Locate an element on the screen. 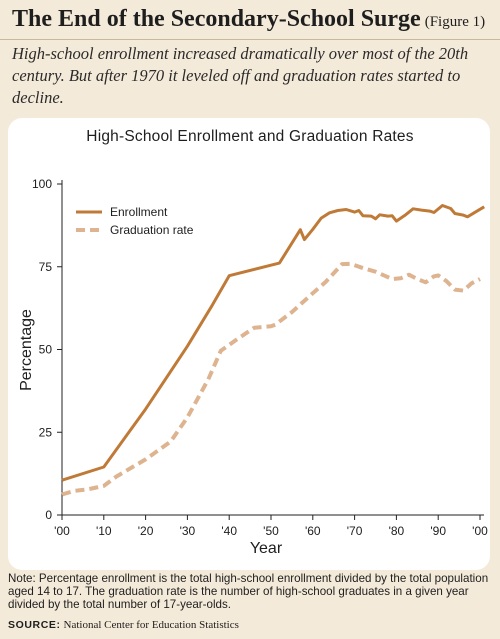 This screenshot has width=500, height=639. source-text: National Center for Education Statistics is located at coordinates (151, 625).